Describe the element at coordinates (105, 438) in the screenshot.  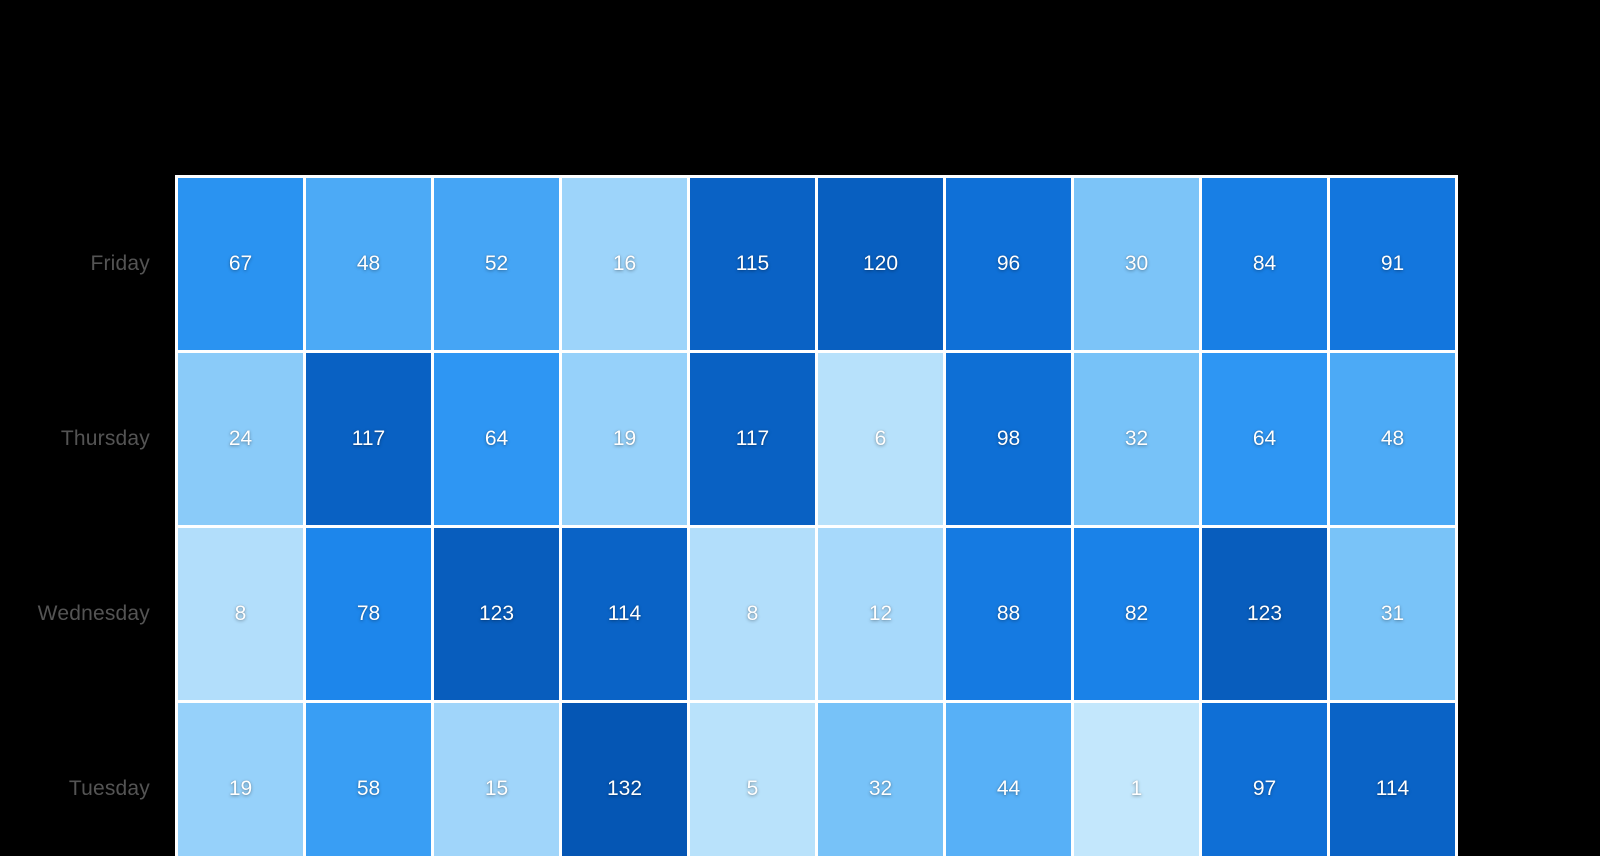
I see `y-axis-label-thursday: Thursday` at that location.